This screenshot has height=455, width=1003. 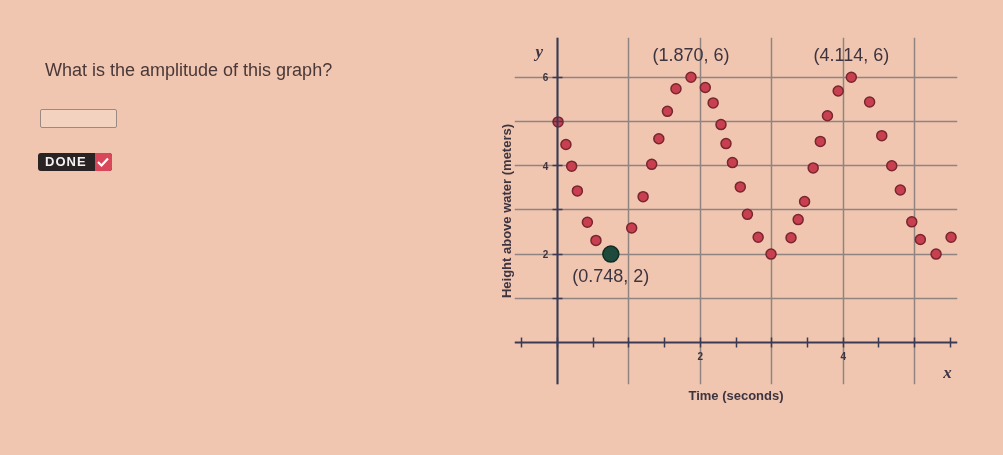 I want to click on annotation: y, so click(x=538, y=51).